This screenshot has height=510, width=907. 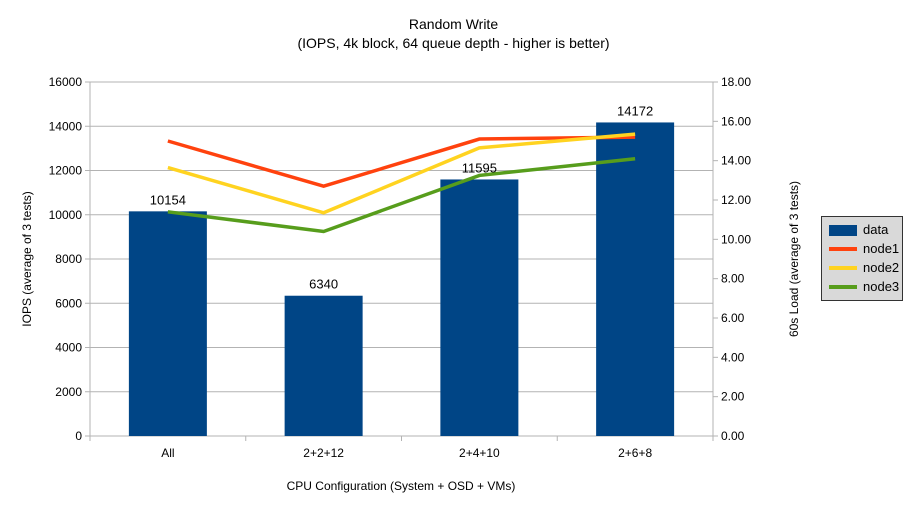 I want to click on legend-item-node2: node2, so click(x=864, y=267).